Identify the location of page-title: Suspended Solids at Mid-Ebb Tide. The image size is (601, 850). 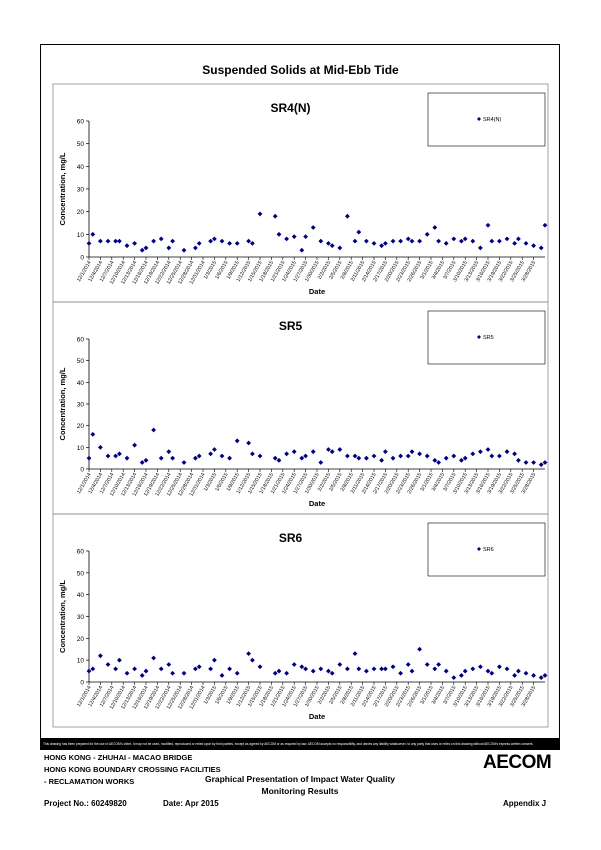
(300, 70).